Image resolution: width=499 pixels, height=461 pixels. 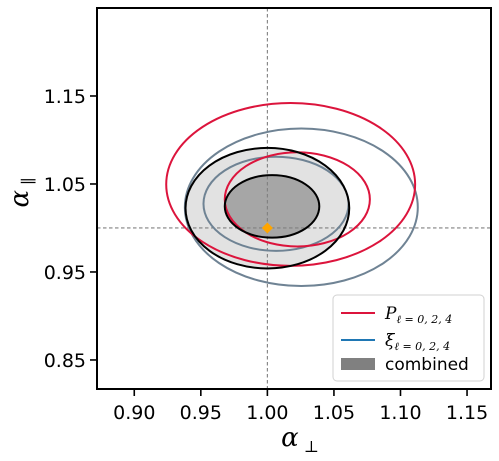 I want to click on x-tick-label: 1.15, so click(x=467, y=413).